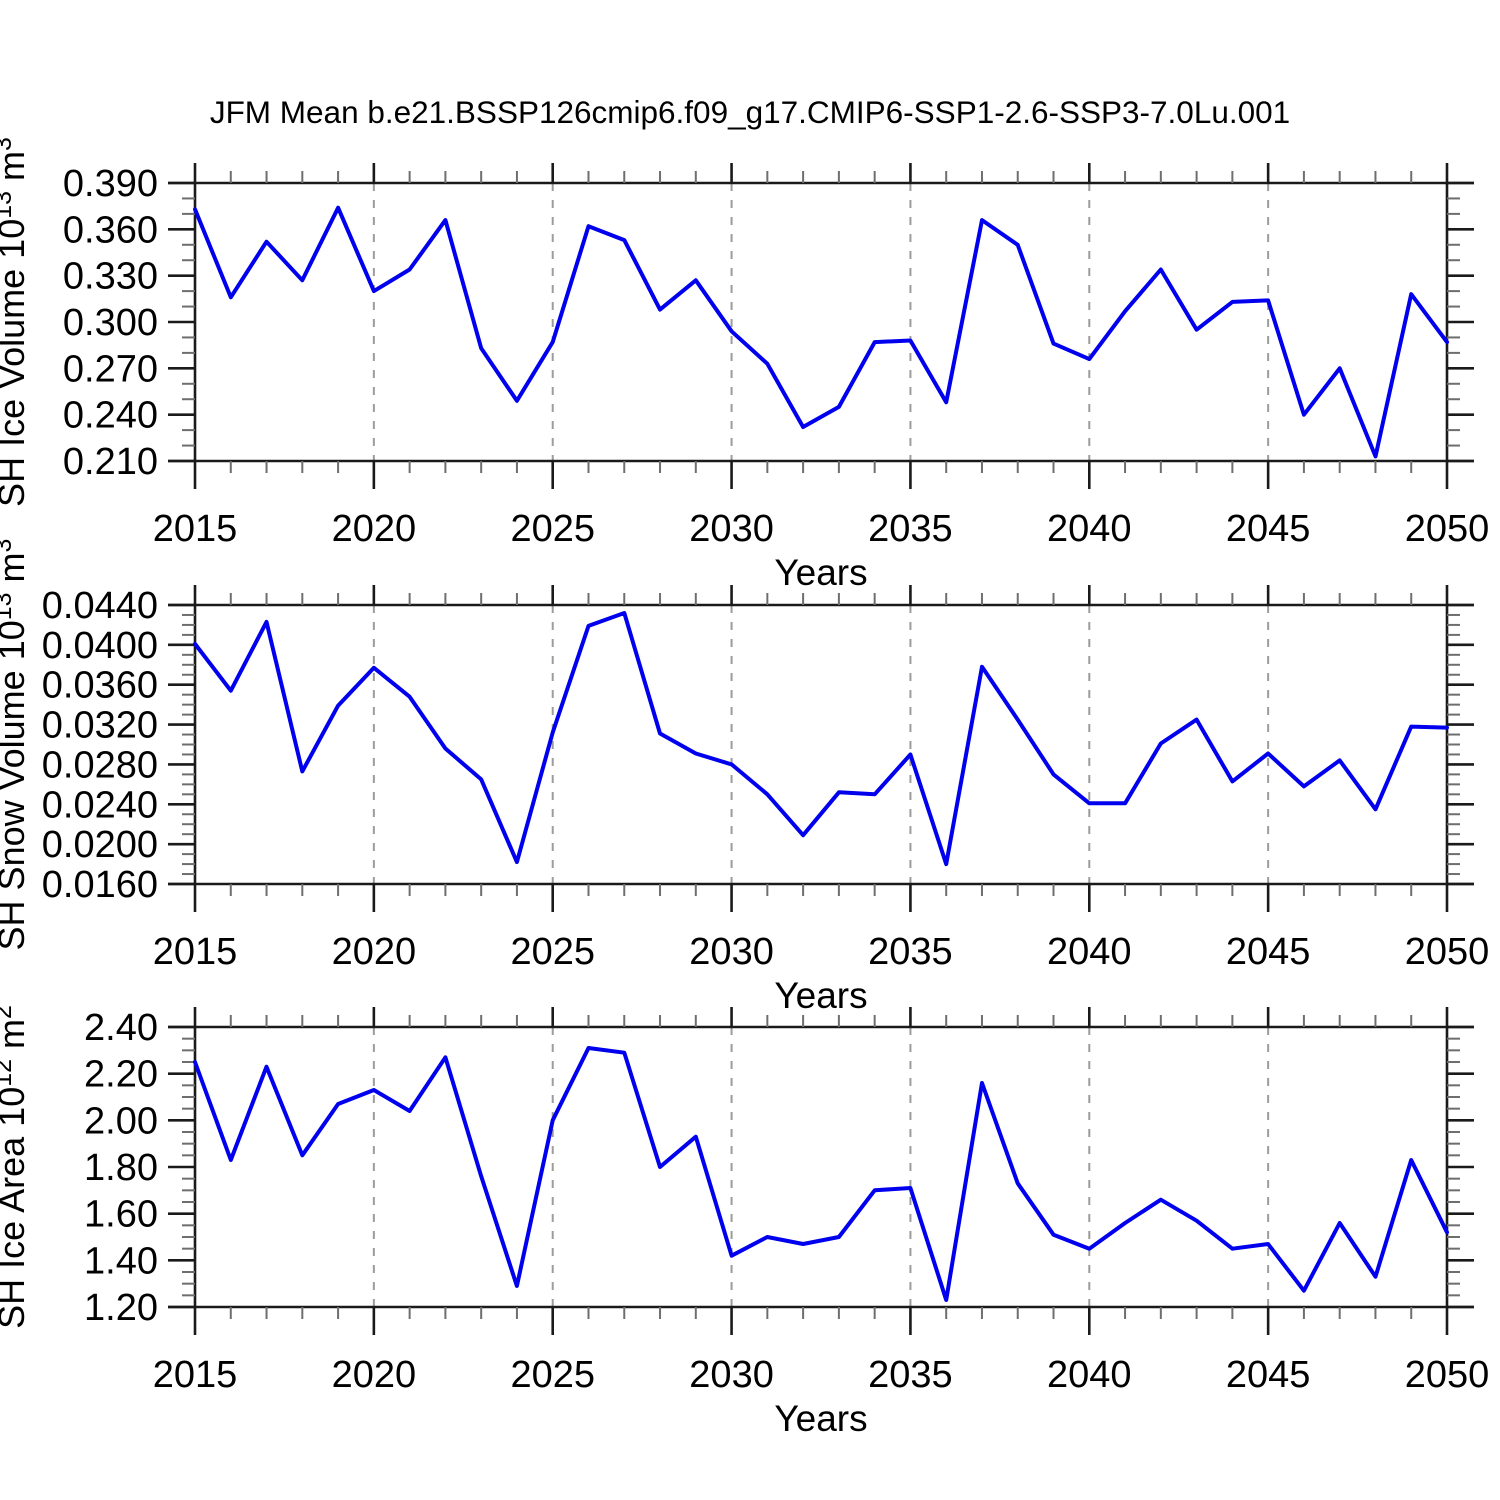 Image resolution: width=1500 pixels, height=1500 pixels. I want to click on sh-ice-area-gridlines, so click(821, 1167).